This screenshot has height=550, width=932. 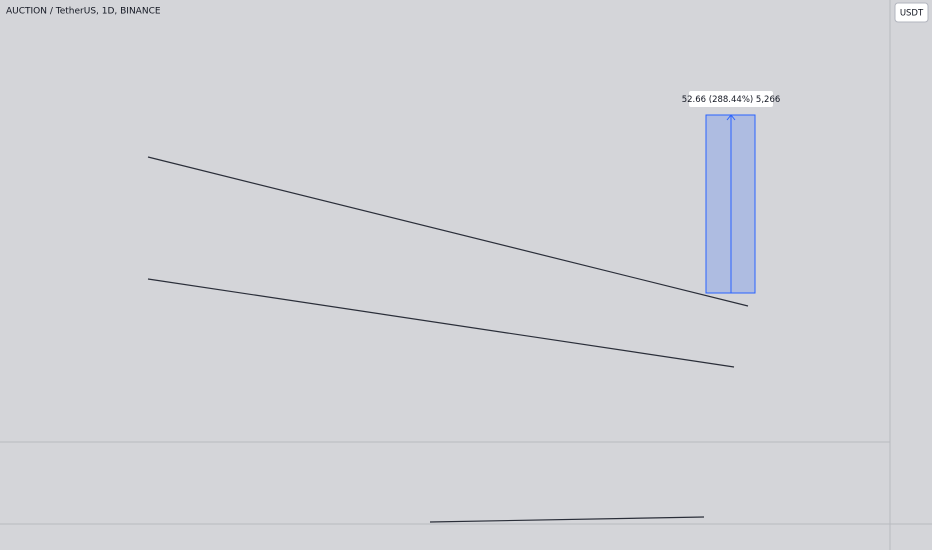 What do you see at coordinates (567, 519) in the screenshot?
I see `rsi-trendline` at bounding box center [567, 519].